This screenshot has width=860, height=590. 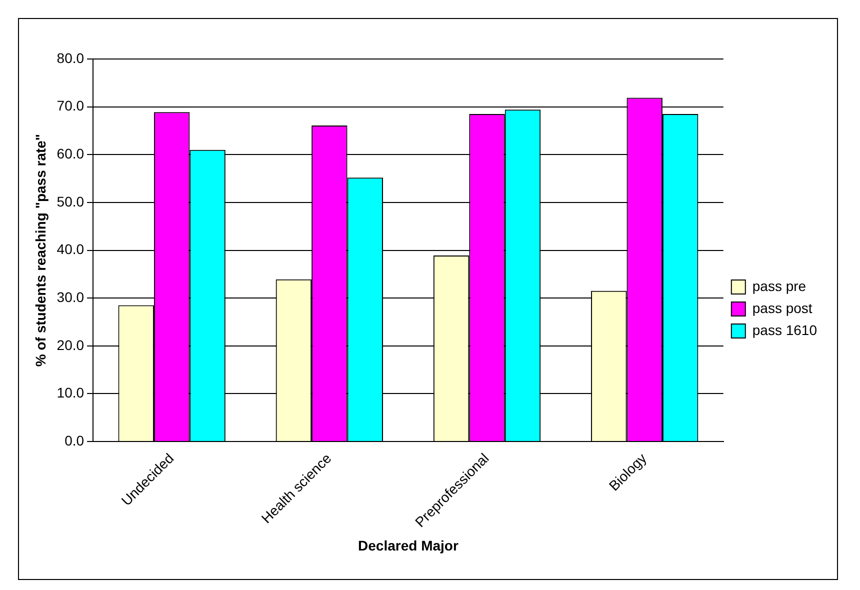 I want to click on y-tick-label: 60.0, so click(x=70, y=153).